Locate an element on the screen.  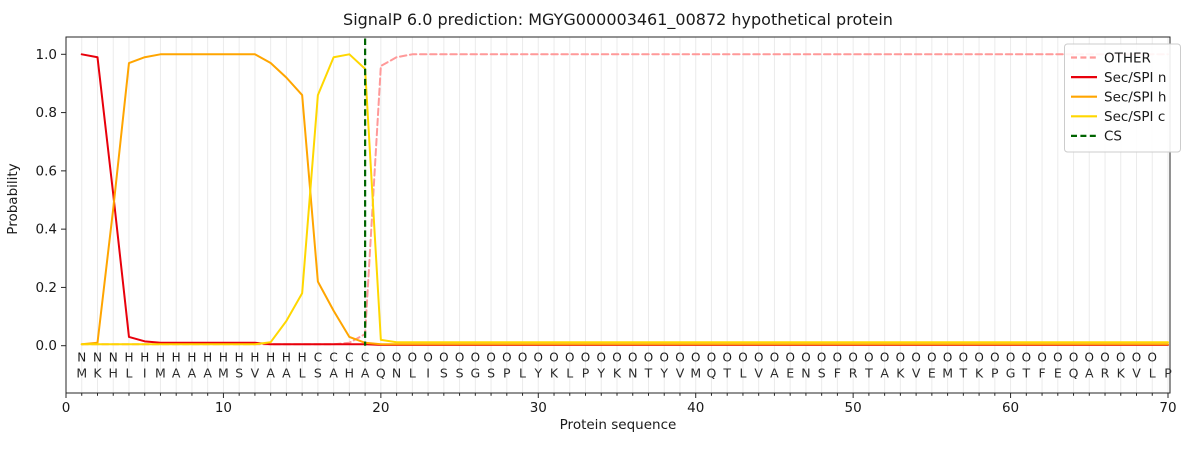
sequence-letter: P is located at coordinates (586, 373).